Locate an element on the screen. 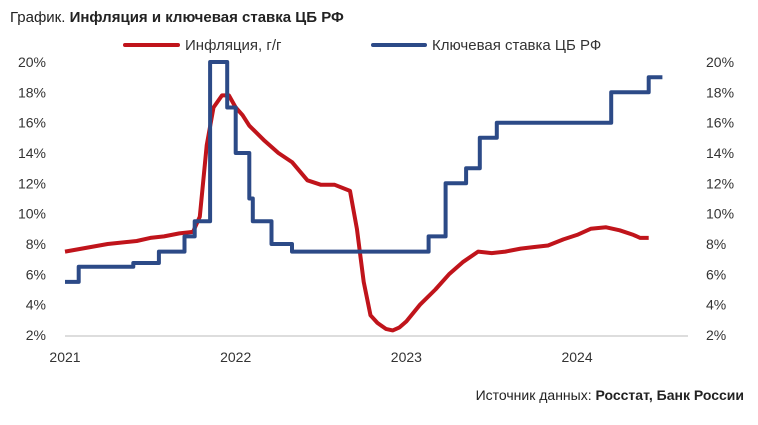  x-tick-label: 2023 is located at coordinates (406, 357).